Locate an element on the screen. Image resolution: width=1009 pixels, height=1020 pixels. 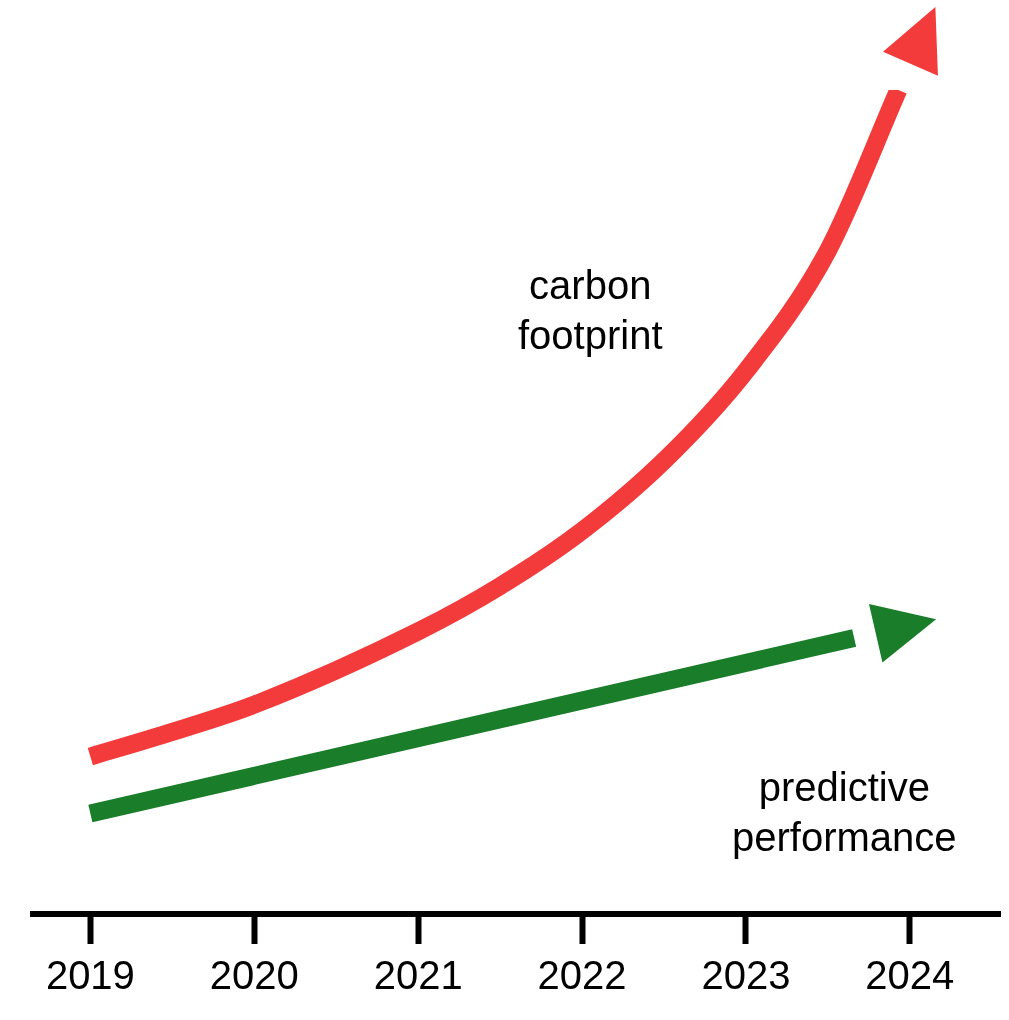
text: predictive performance is located at coordinates (844, 812).